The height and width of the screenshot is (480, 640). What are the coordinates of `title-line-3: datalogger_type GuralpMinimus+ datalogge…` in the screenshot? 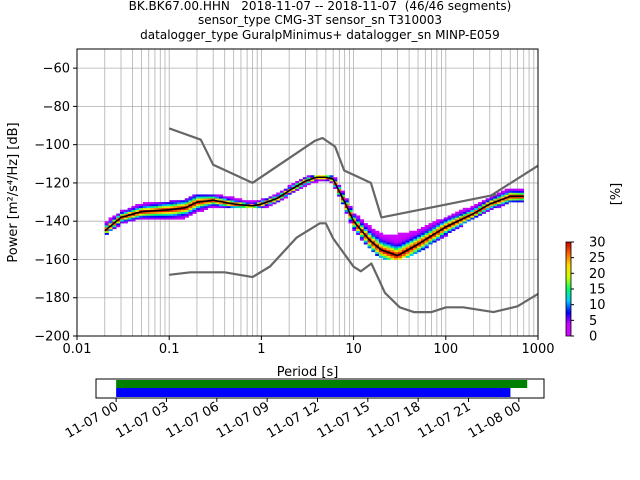 It's located at (320, 35).